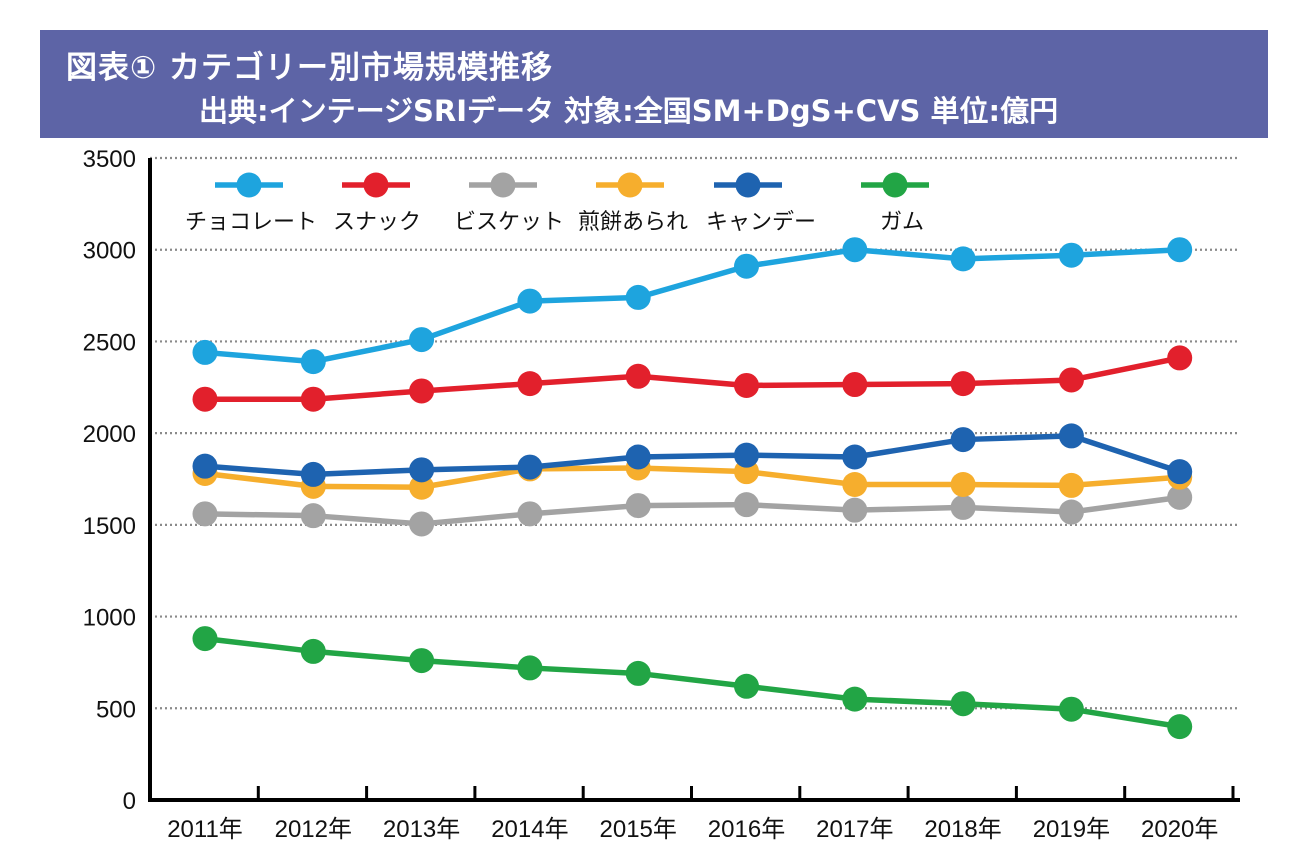  I want to click on y-tick-label: 2500, so click(109, 342).